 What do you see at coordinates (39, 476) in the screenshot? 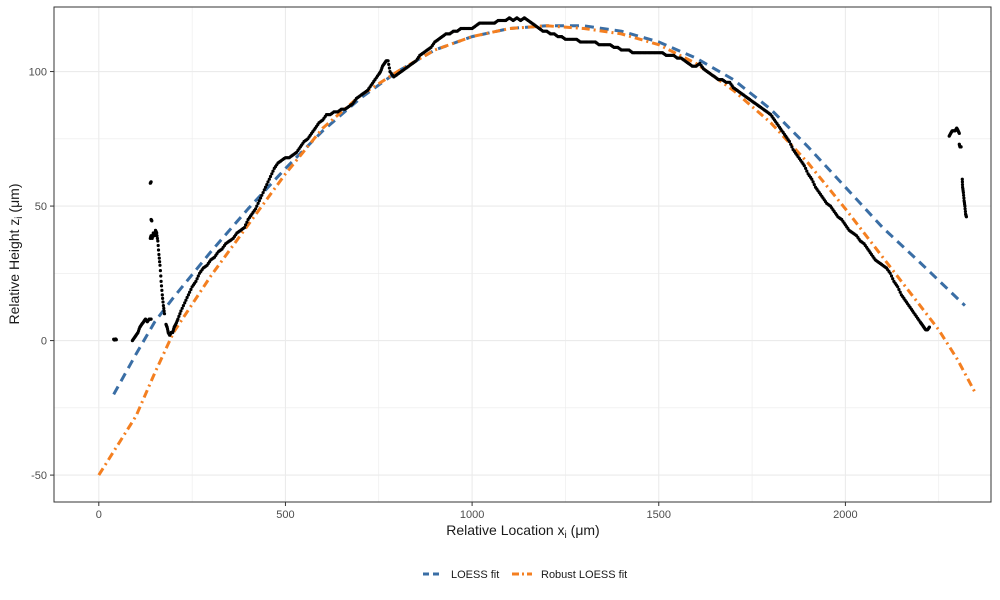
I see `y-tick-label: -50` at bounding box center [39, 476].